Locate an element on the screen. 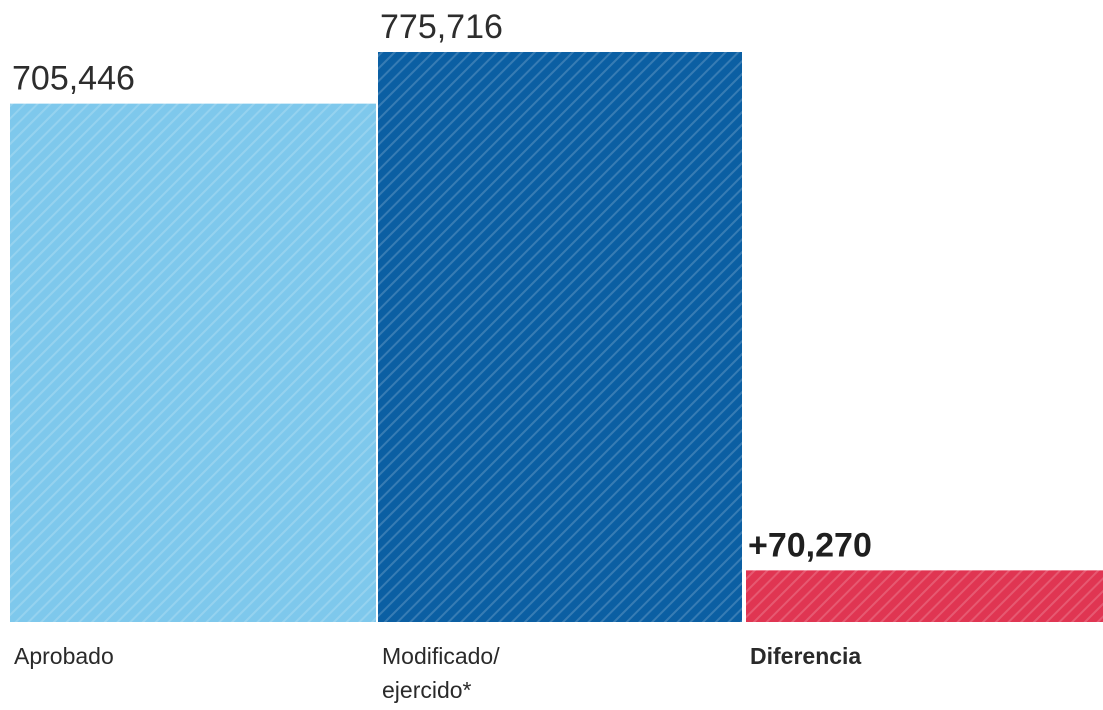  category-label-modificado-ejercido: Modificado/ejercido* is located at coordinates (441, 673).